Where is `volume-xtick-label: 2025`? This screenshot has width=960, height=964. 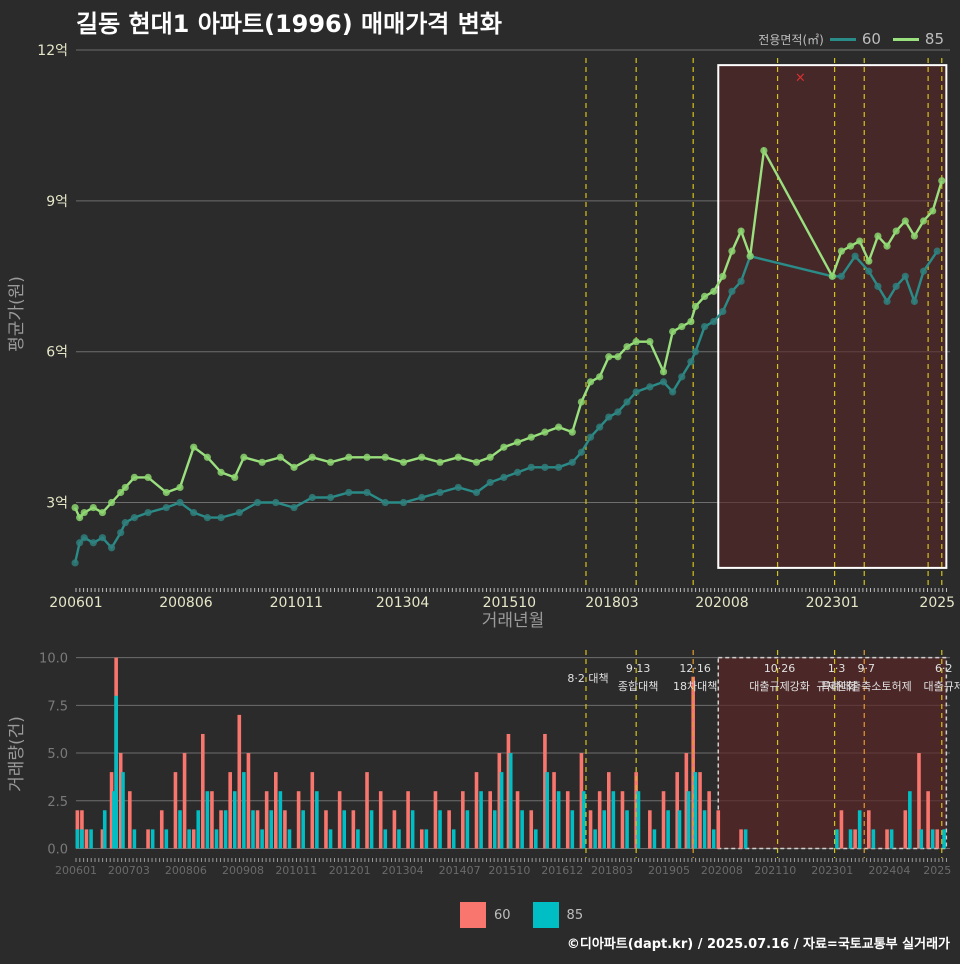 volume-xtick-label: 2025 is located at coordinates (937, 870).